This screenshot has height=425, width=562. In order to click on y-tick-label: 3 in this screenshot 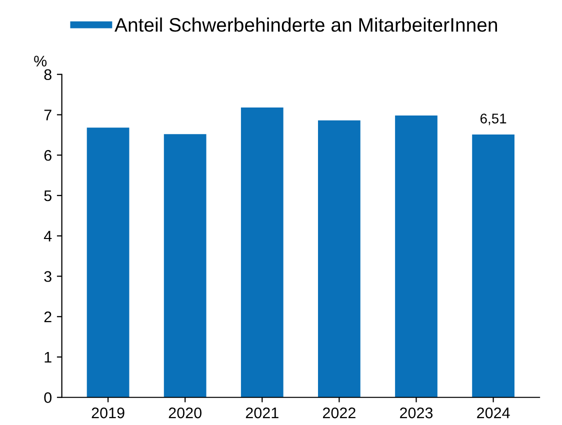, I will do `click(48, 276)`.